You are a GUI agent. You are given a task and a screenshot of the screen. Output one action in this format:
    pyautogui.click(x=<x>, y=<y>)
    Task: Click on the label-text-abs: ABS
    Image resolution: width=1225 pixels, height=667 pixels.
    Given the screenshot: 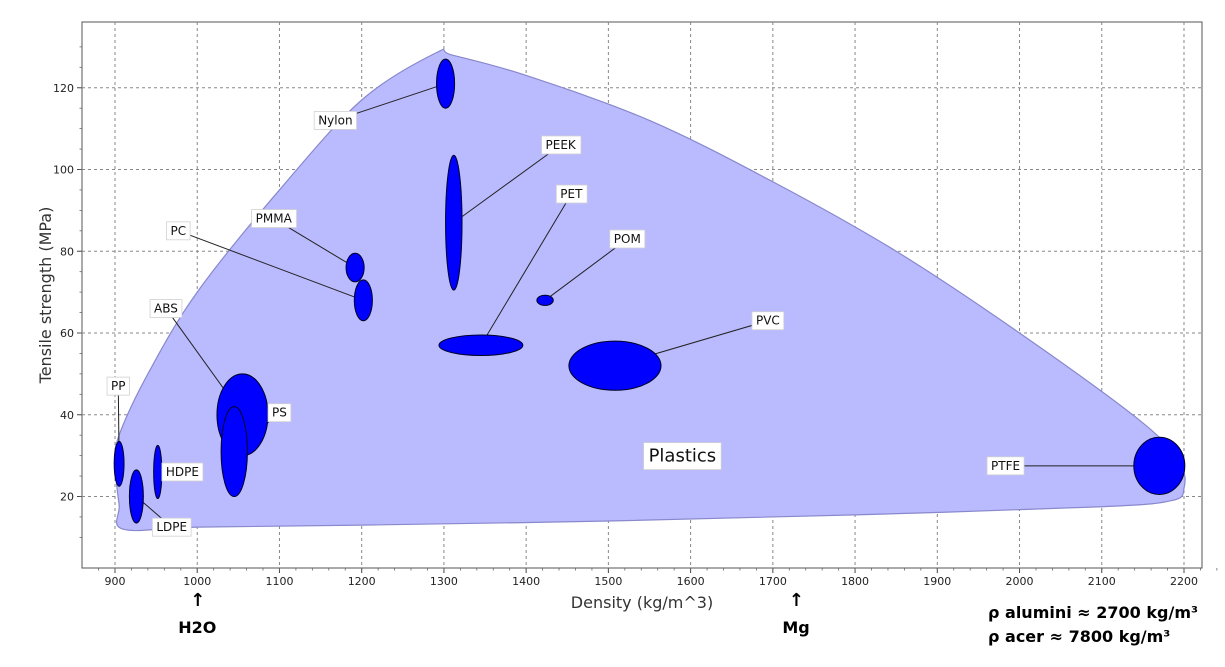 What is the action you would take?
    pyautogui.click(x=166, y=308)
    